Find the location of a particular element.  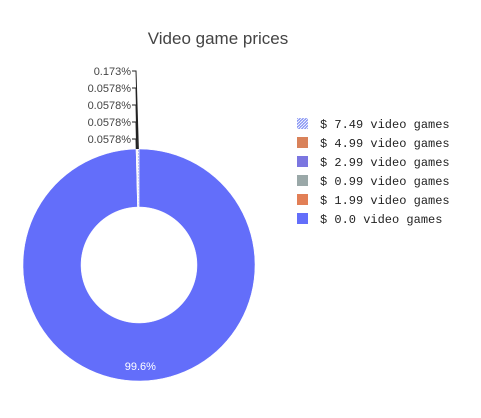

slice-value-label: 0.173% is located at coordinates (113, 72).